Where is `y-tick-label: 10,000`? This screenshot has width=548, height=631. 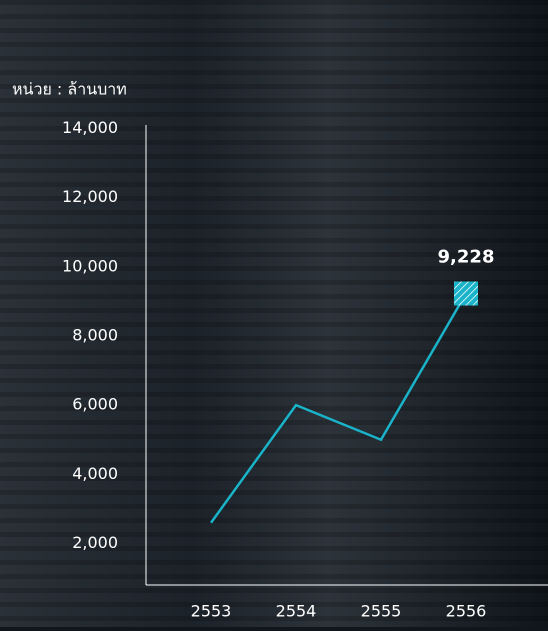
y-tick-label: 10,000 is located at coordinates (90, 265).